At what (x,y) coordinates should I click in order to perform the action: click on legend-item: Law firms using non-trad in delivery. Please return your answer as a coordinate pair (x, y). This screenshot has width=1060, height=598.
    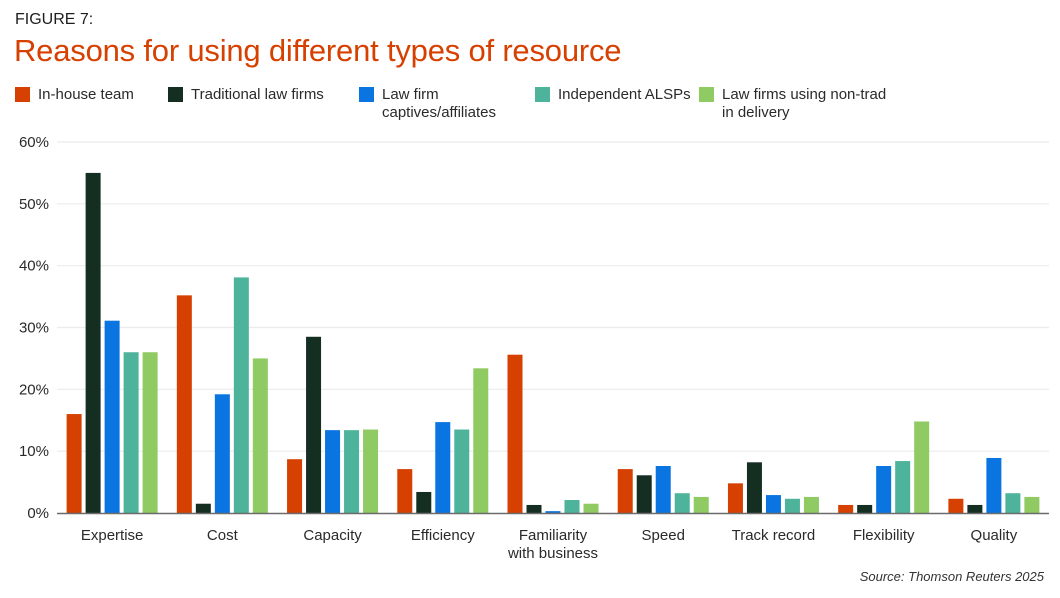
    Looking at the image, I should click on (792, 104).